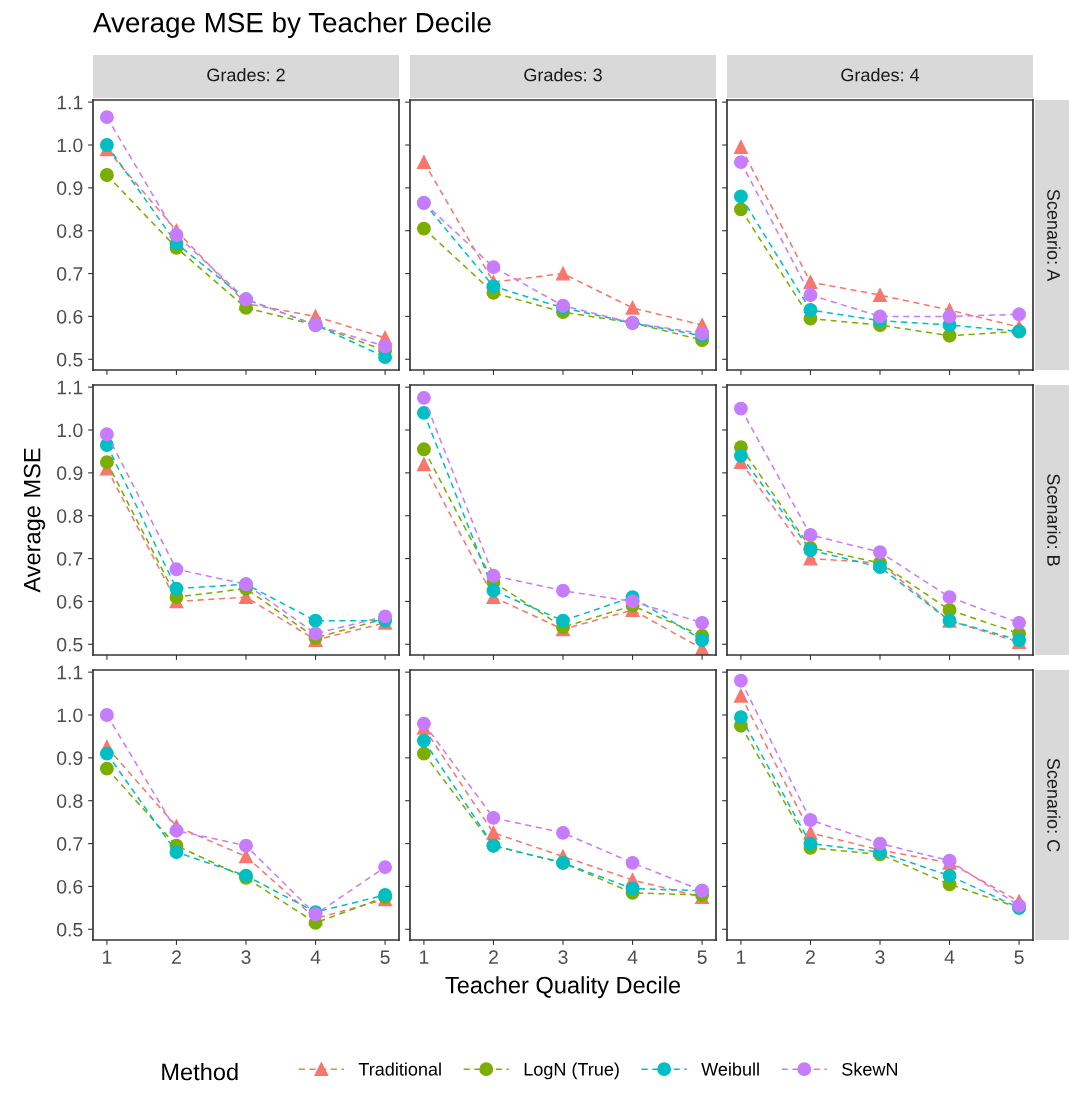  I want to click on chart-subtitle: Grades: 2, so click(246, 75).